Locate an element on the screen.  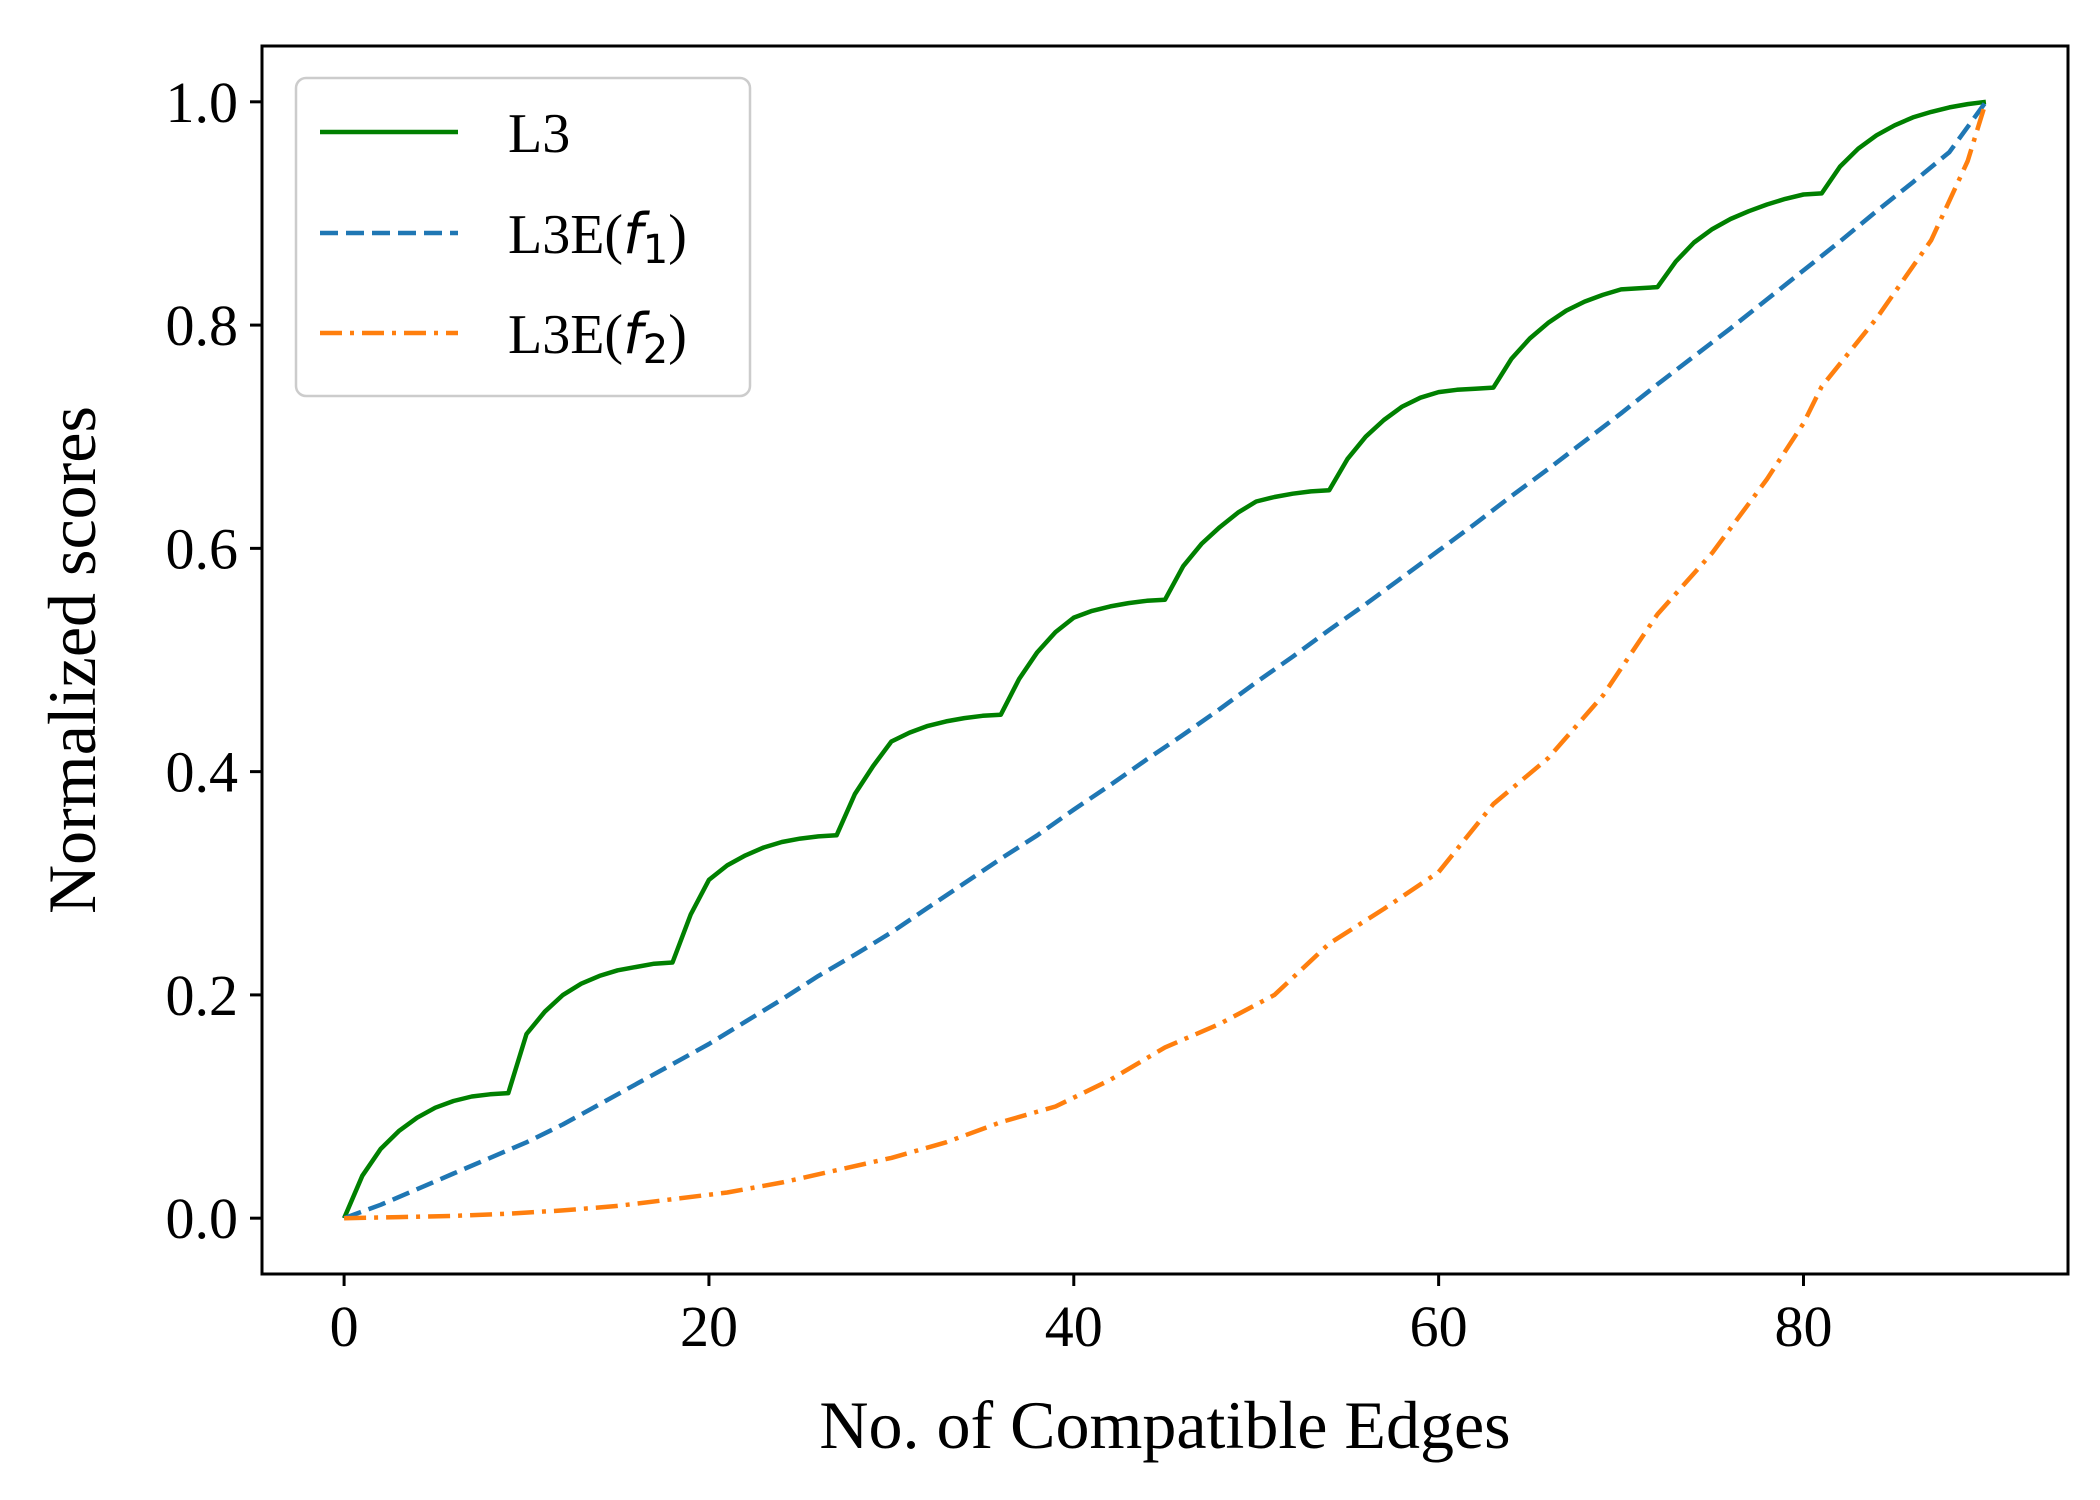
legend-frame is located at coordinates (523, 237).